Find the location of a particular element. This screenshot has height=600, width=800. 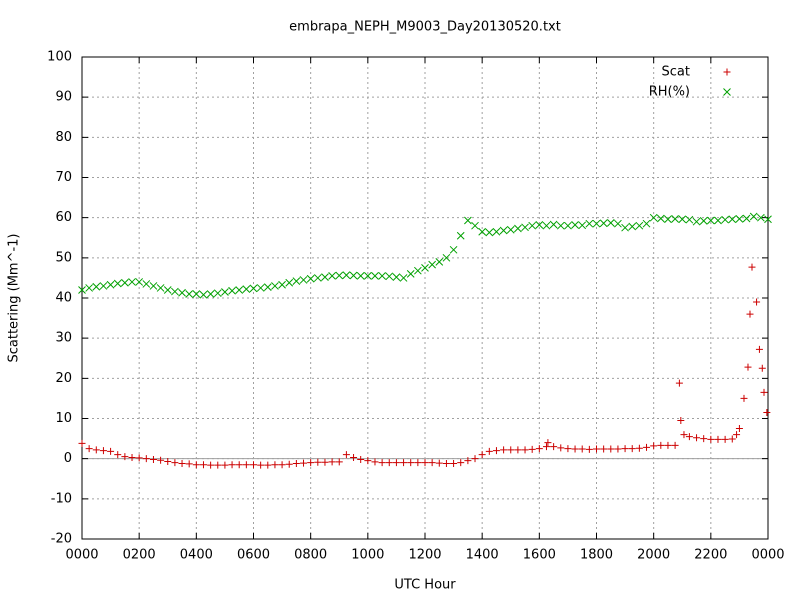

y-tick-label: 80 is located at coordinates (63, 137).